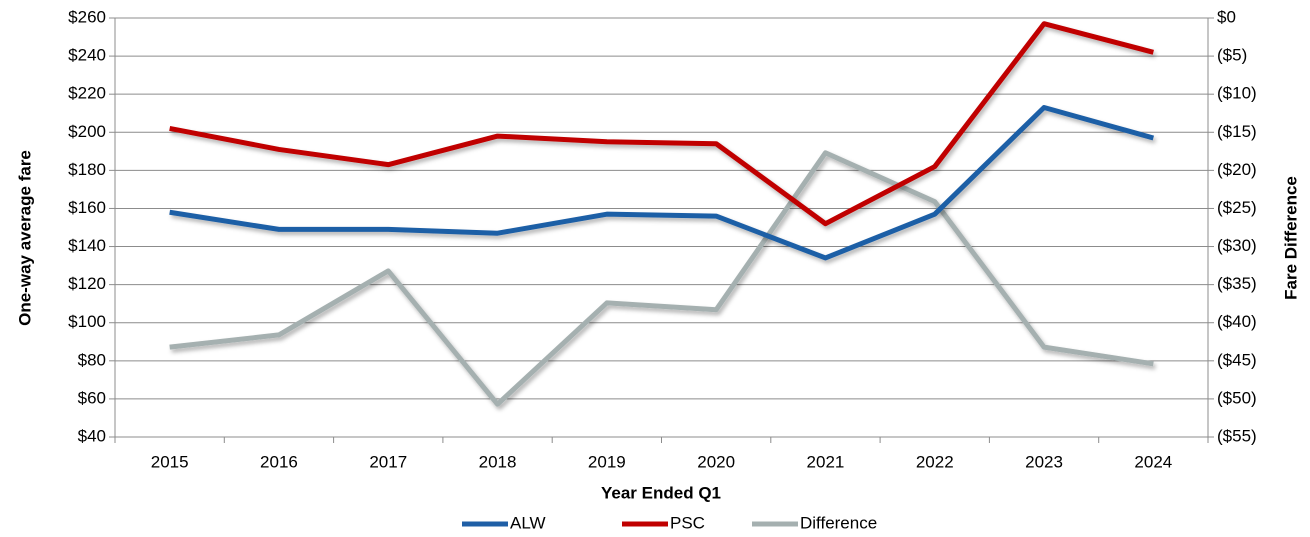  What do you see at coordinates (92, 397) in the screenshot?
I see `y-tick-label: $60` at bounding box center [92, 397].